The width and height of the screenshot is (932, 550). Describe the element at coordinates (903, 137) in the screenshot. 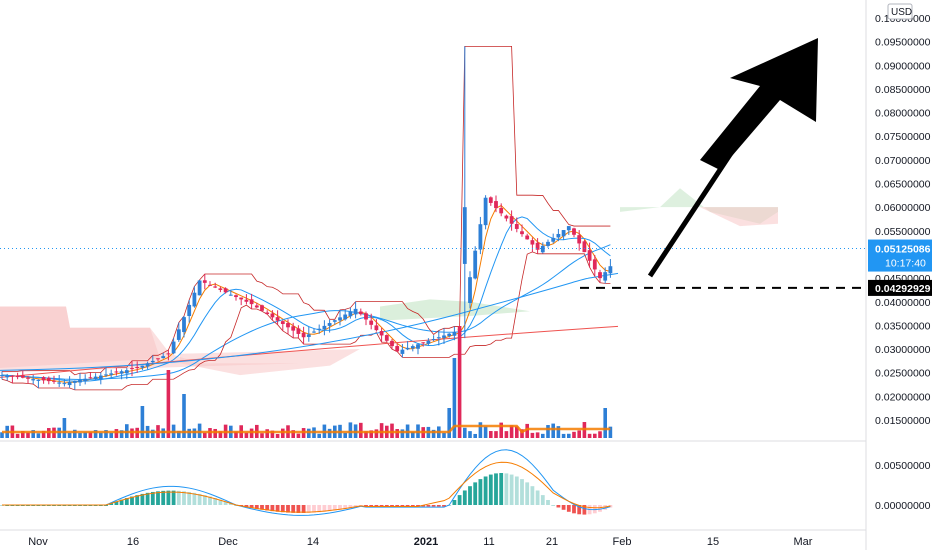

I see `price-tick-label: 0.07500000` at that location.